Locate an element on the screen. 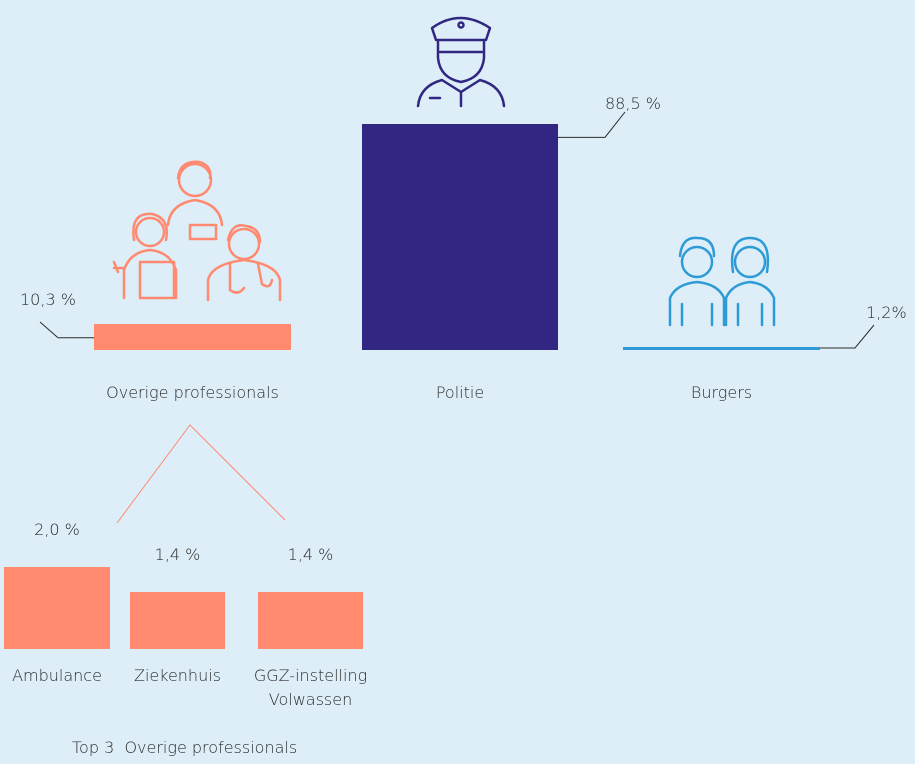  value-label: 88,5 % is located at coordinates (633, 103).